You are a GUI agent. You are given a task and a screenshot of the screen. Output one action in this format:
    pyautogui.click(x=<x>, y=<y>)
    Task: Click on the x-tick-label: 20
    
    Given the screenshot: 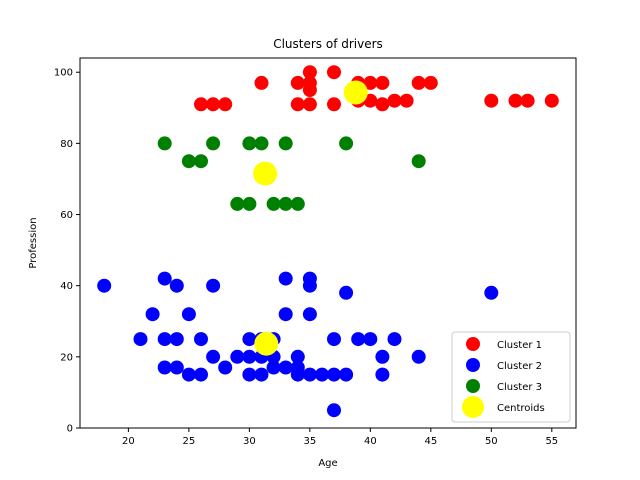 What is the action you would take?
    pyautogui.click(x=128, y=441)
    